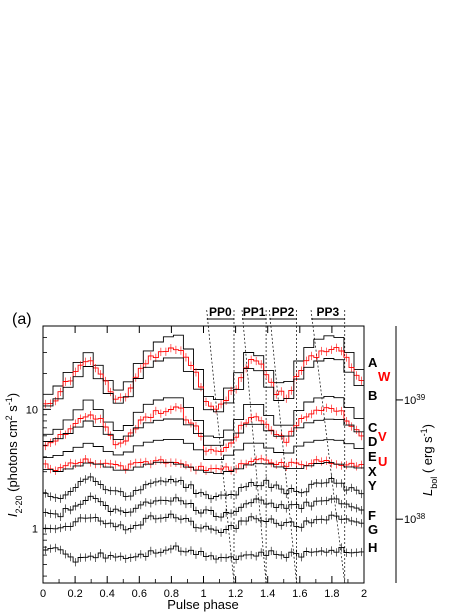 The height and width of the screenshot is (614, 474). I want to click on curve-line-U, so click(203, 464).